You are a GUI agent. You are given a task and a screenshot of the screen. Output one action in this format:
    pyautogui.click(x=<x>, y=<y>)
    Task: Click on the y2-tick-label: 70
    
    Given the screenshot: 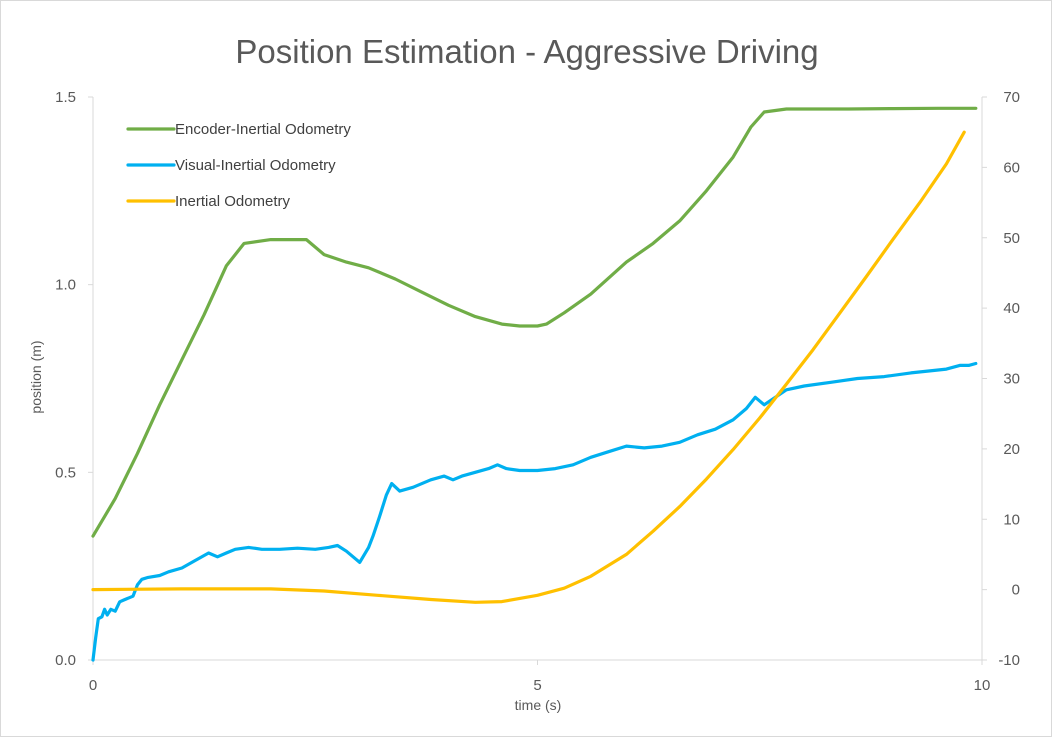 What is the action you would take?
    pyautogui.click(x=1011, y=97)
    